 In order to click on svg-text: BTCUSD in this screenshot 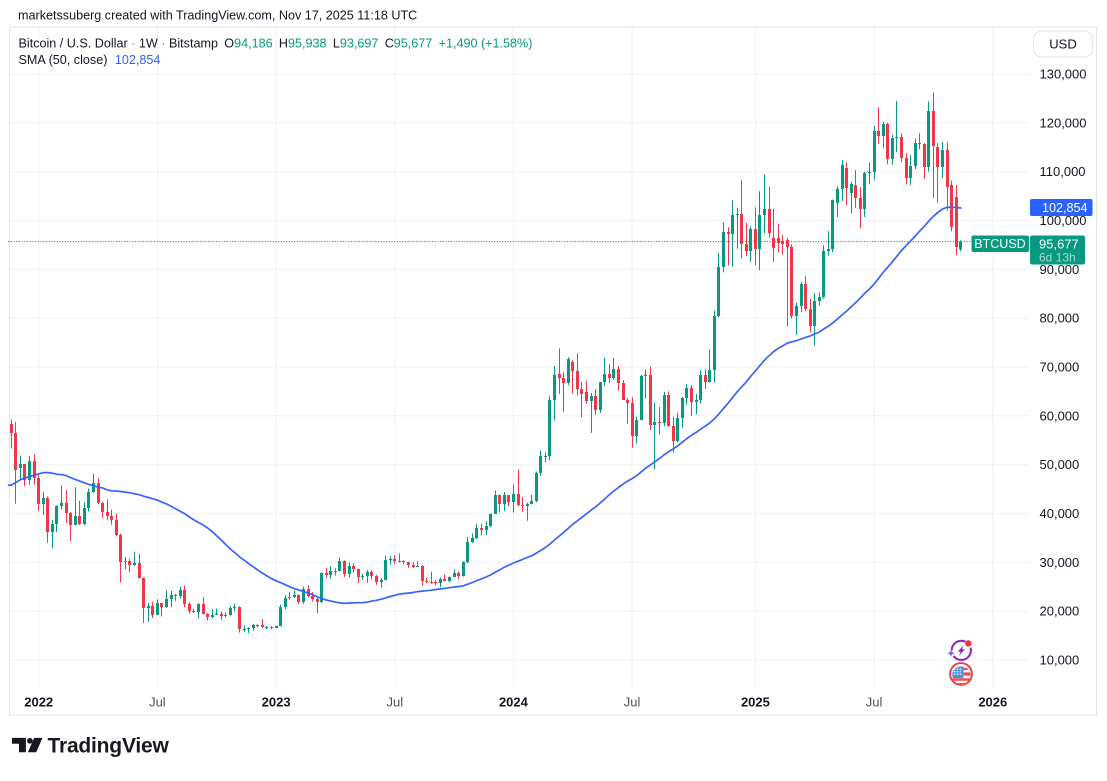, I will do `click(999, 244)`.